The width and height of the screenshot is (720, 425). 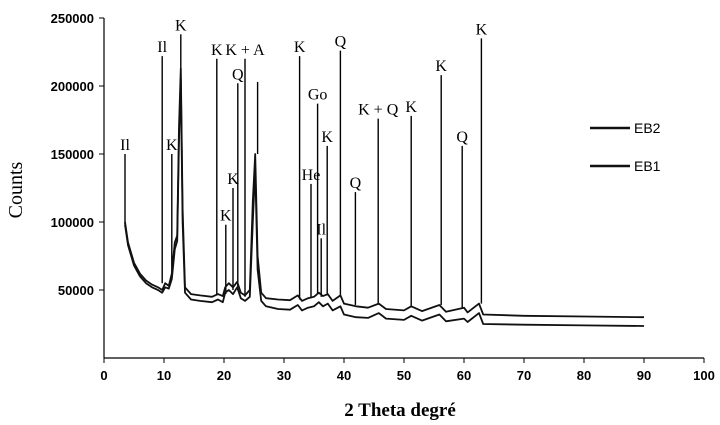 What do you see at coordinates (16, 189) in the screenshot?
I see `y-axis-title: Counts` at bounding box center [16, 189].